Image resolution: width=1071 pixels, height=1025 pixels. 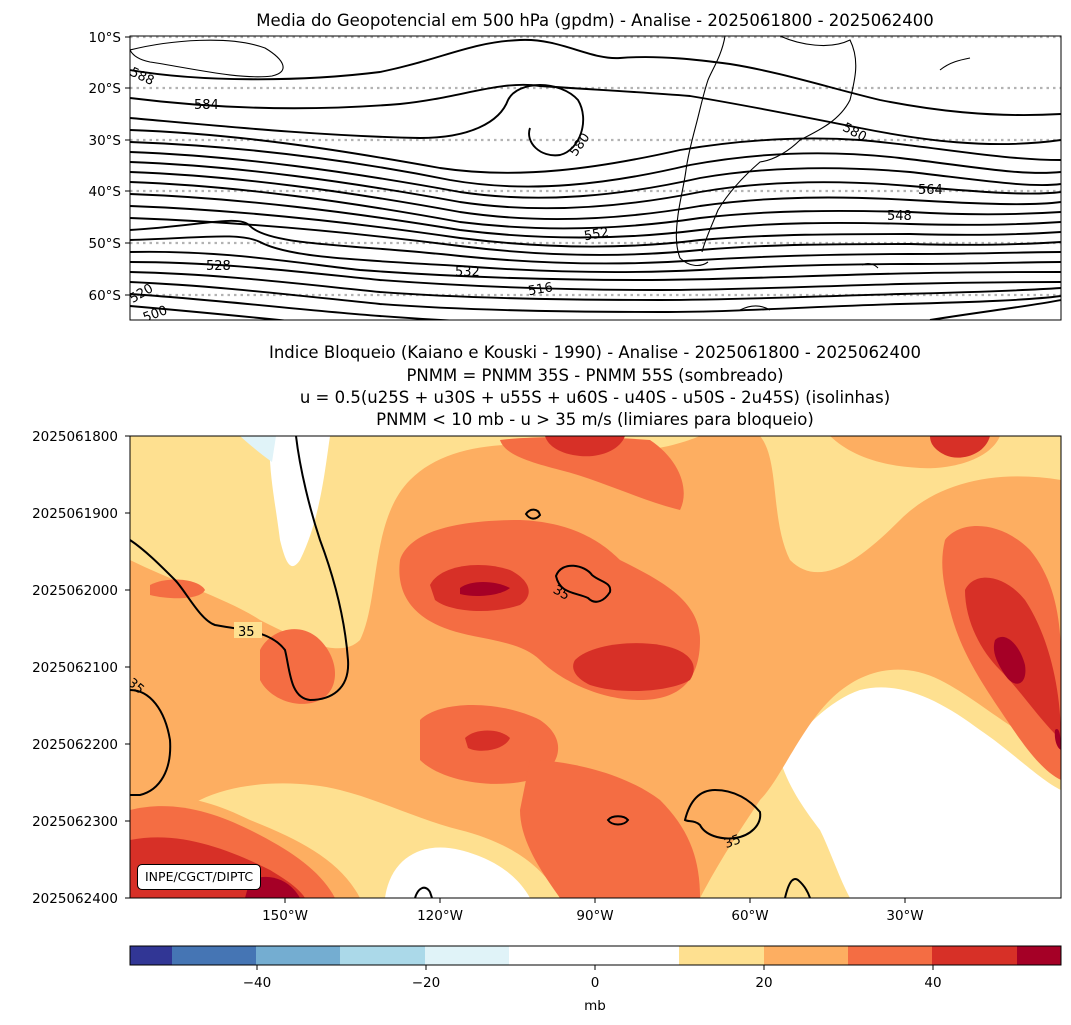 I want to click on time-tick-label: 2025062400, so click(x=75, y=899).